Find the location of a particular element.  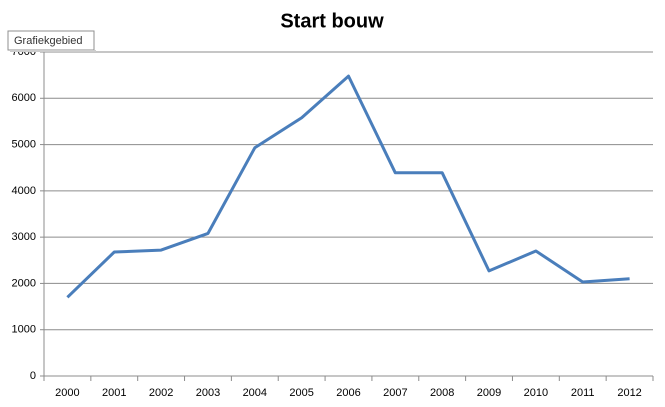

x-tick-label: 2004 is located at coordinates (255, 393).